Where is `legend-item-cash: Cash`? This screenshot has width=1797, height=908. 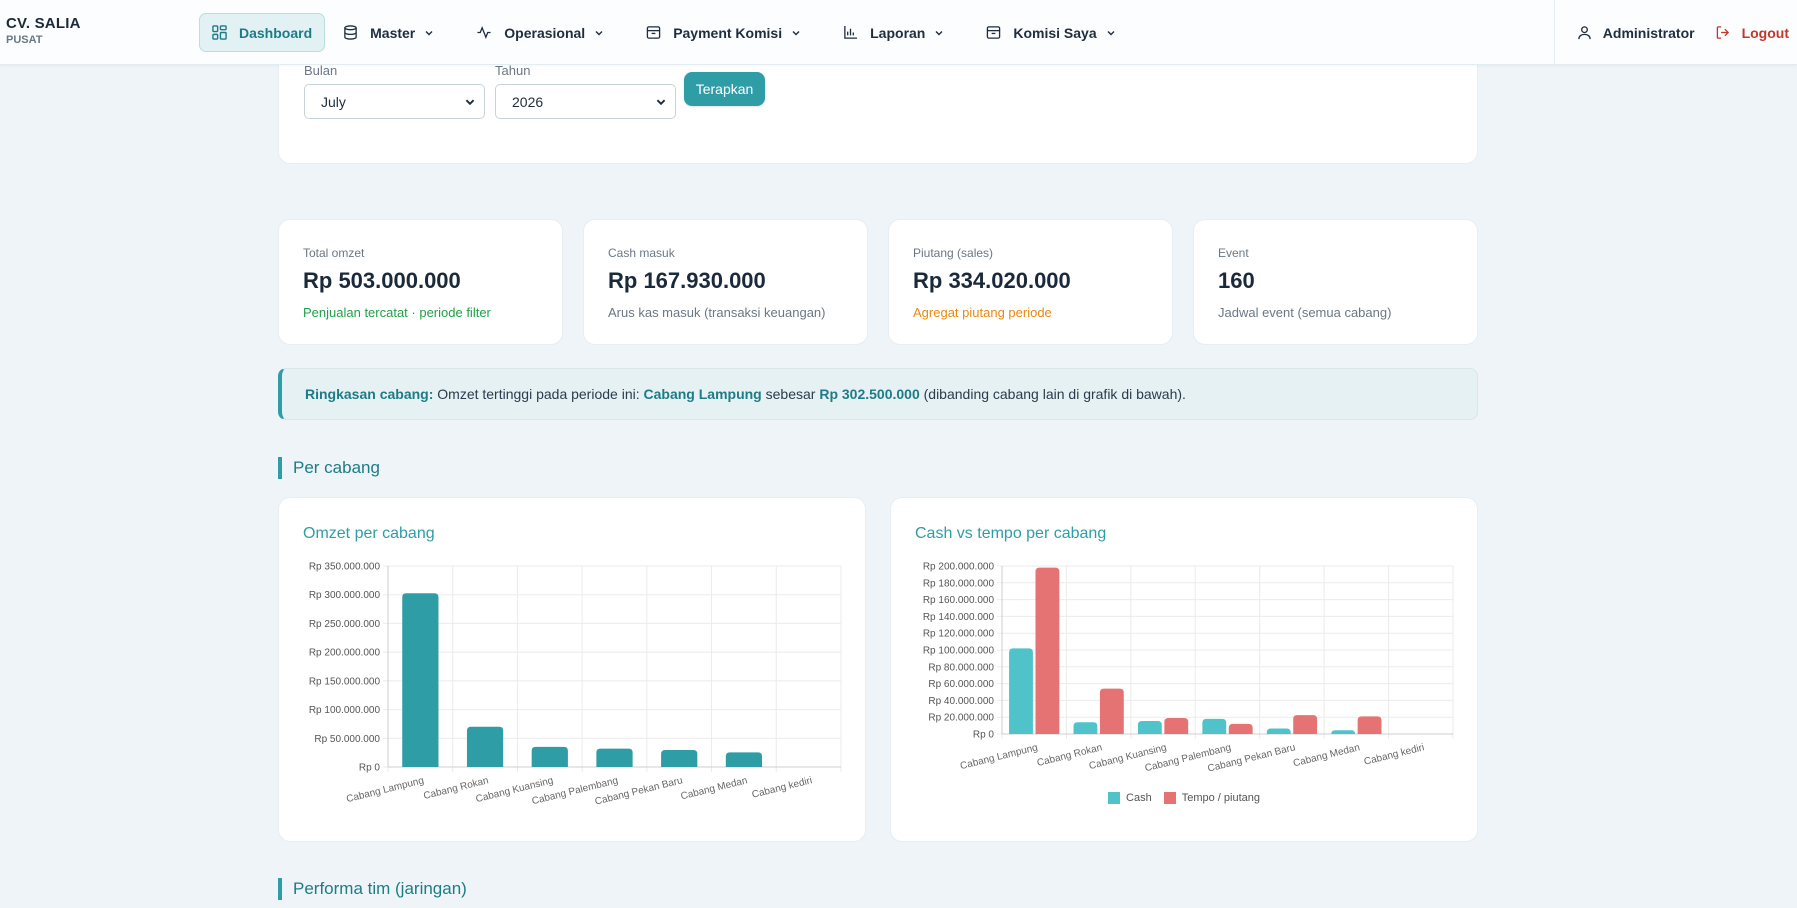
legend-item-cash: Cash is located at coordinates (1130, 798).